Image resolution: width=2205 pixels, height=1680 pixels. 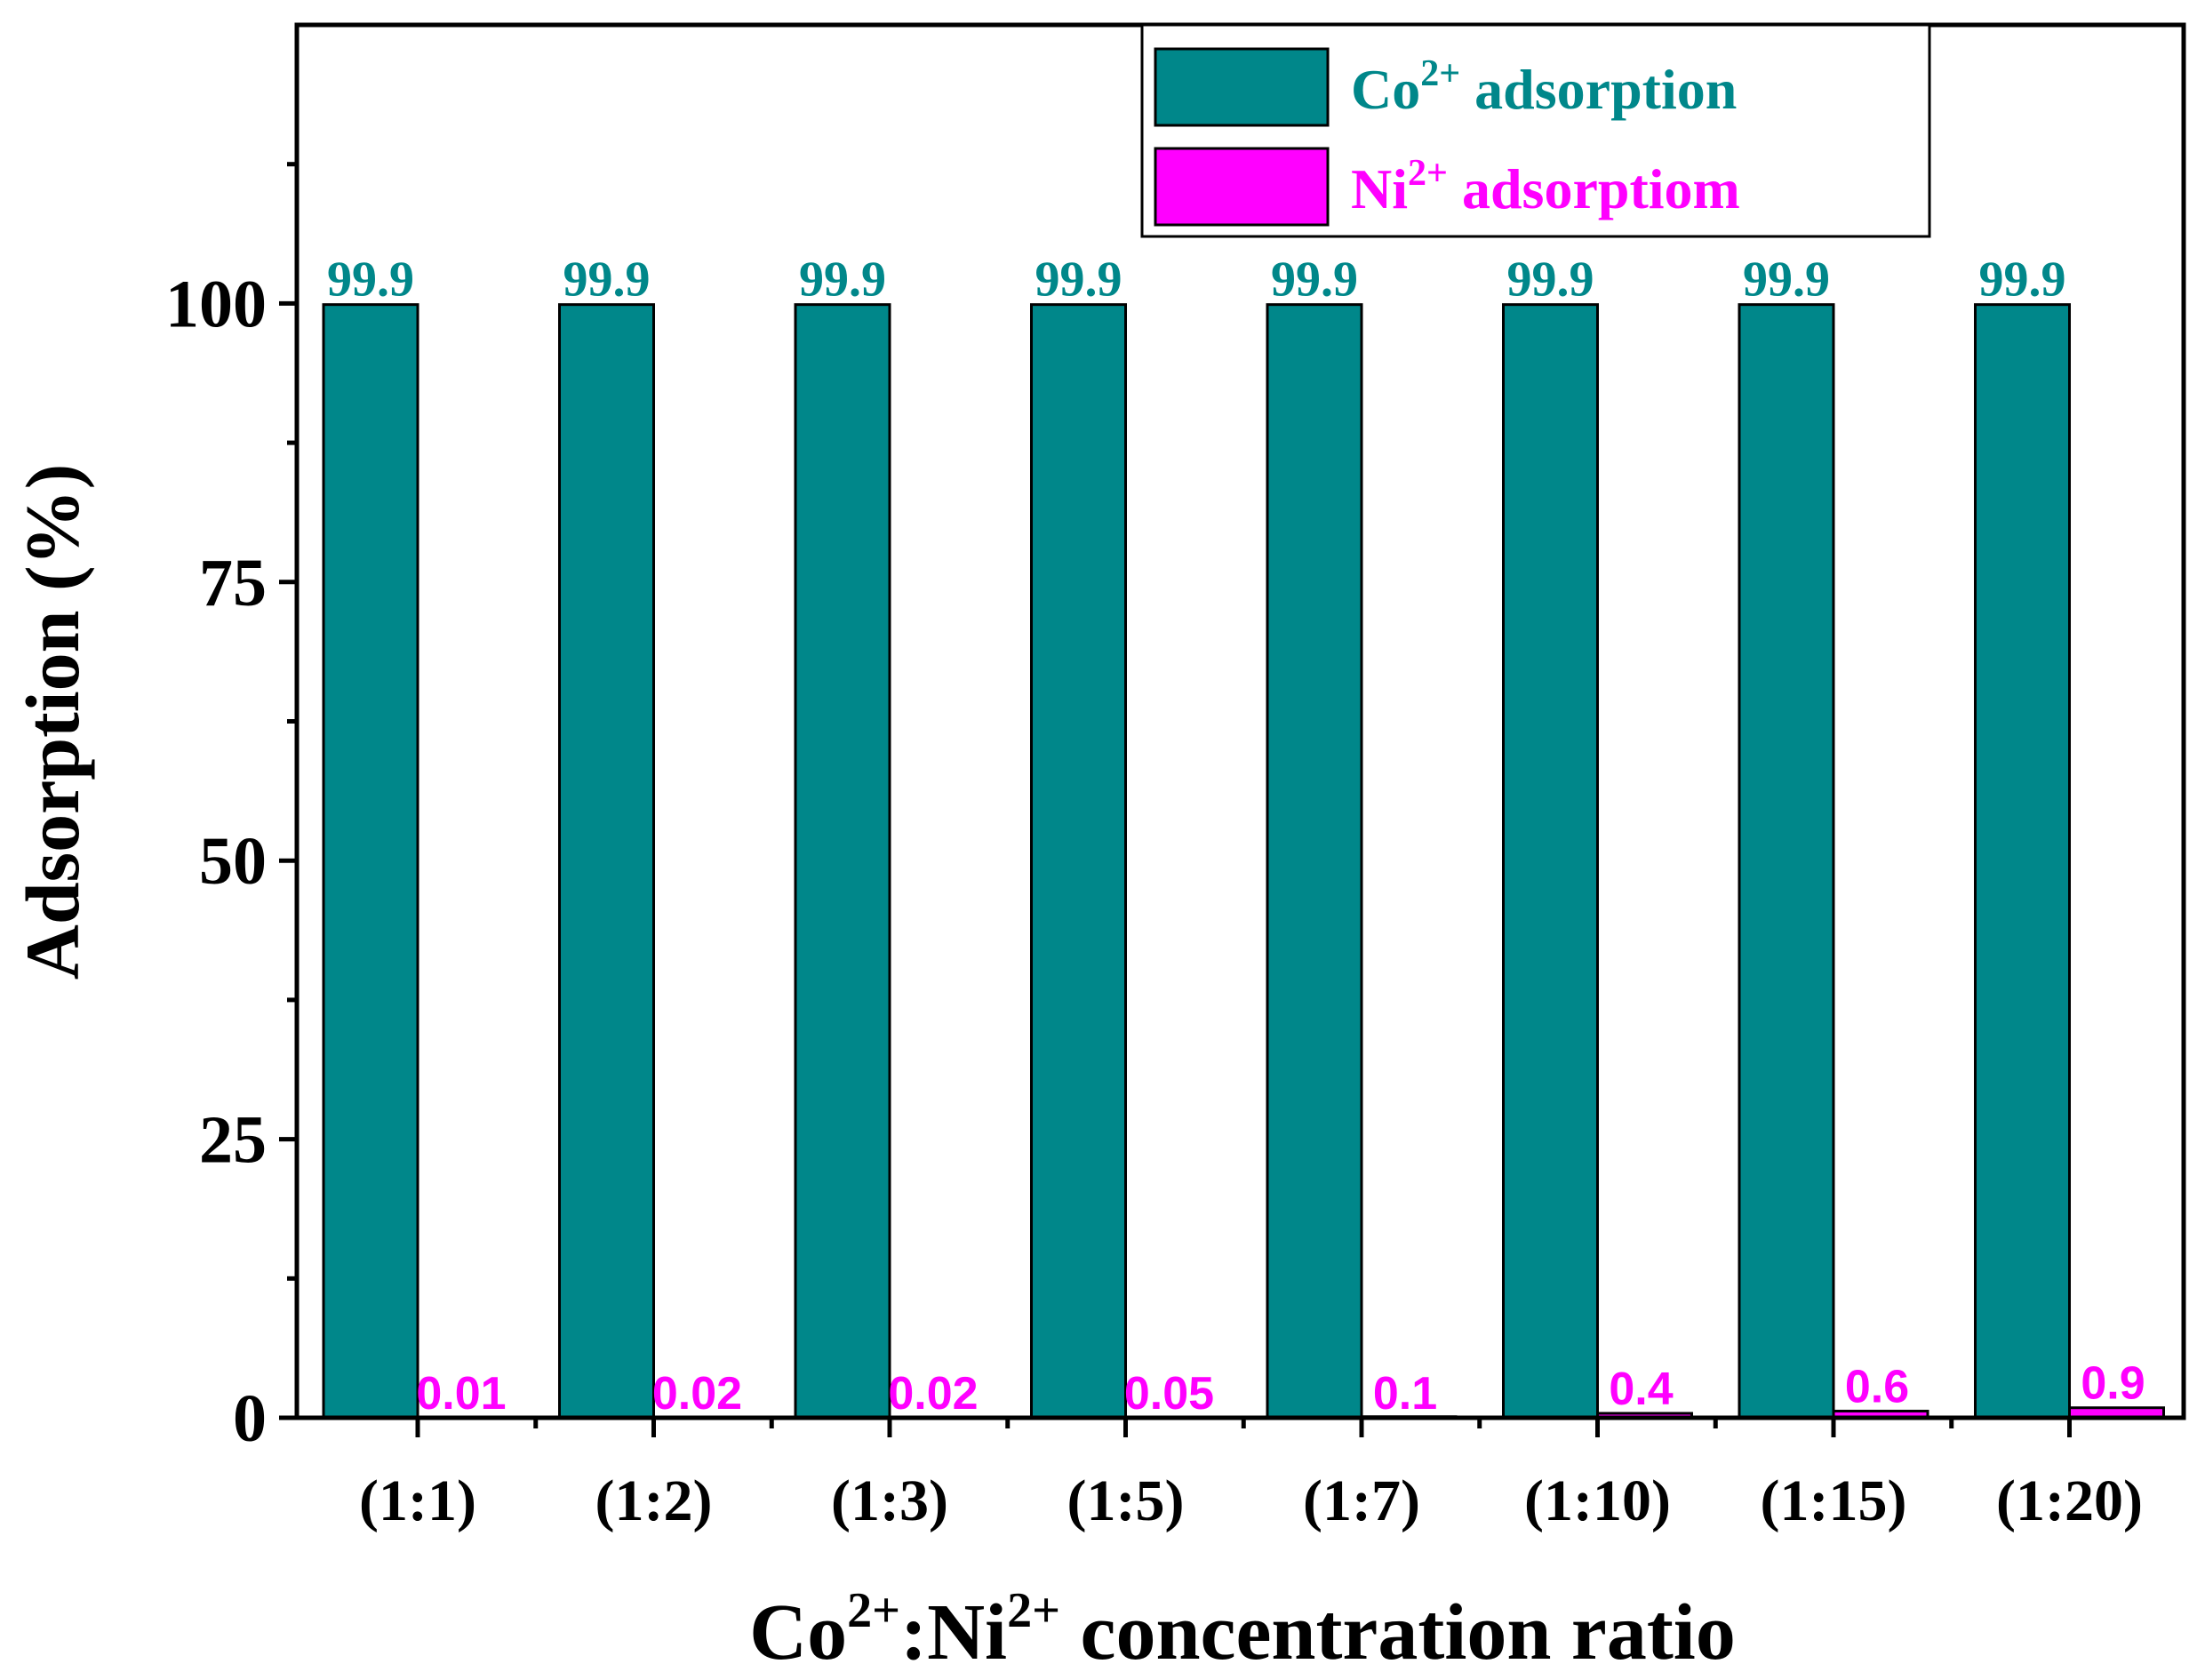 What do you see at coordinates (2023, 280) in the screenshot?
I see `data-label-co-8: 99.9` at bounding box center [2023, 280].